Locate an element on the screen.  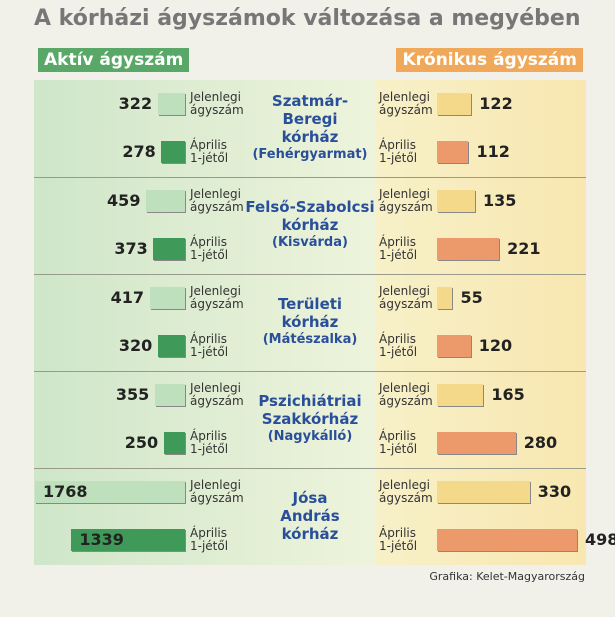
source: Grafika: Kelet-Magyarország is located at coordinates (507, 576).